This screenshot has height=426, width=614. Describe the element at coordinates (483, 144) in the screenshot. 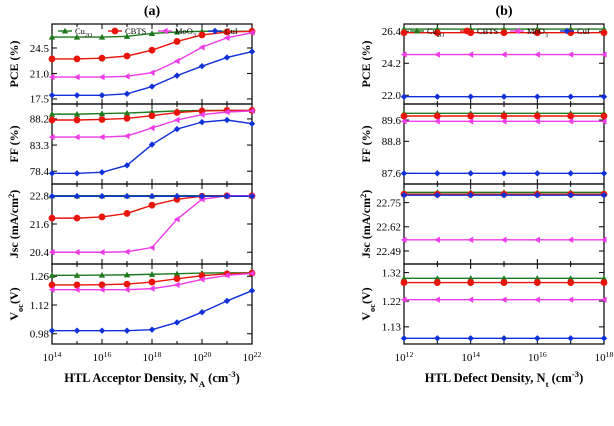

I see `subplot-ff: 87.6 88.8 89.6 FF (%)` at that location.